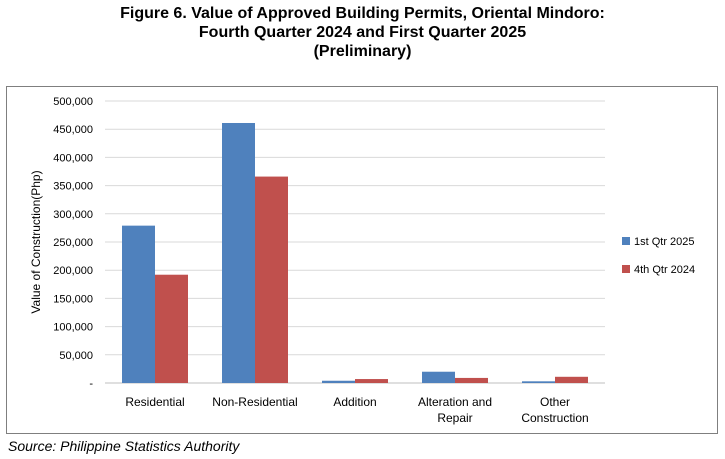 The width and height of the screenshot is (725, 459). Describe the element at coordinates (555, 402) in the screenshot. I see `x-category-label: Other` at that location.